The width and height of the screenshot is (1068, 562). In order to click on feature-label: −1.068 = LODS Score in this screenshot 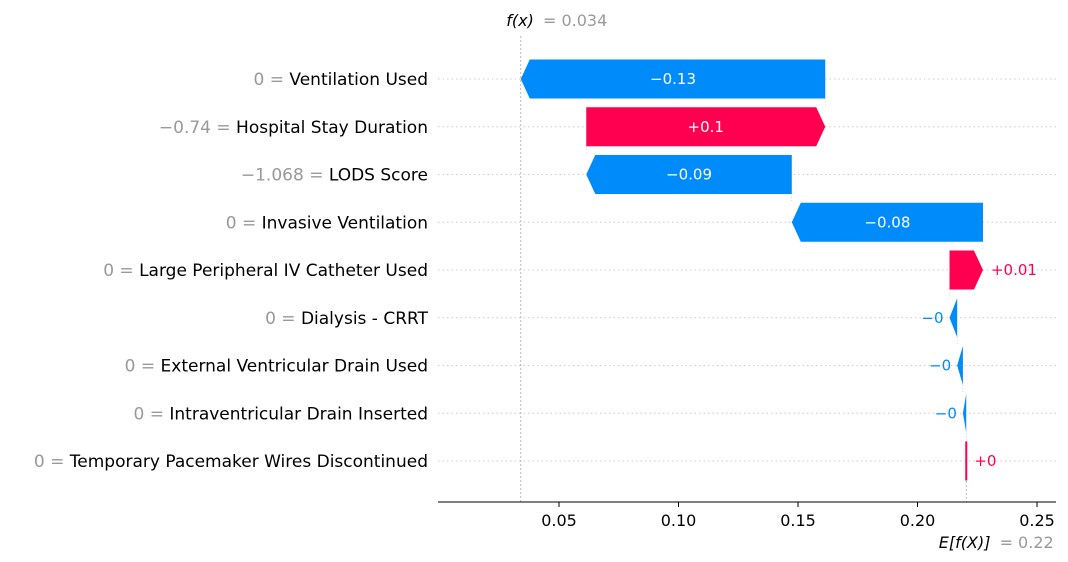, I will do `click(334, 176)`.